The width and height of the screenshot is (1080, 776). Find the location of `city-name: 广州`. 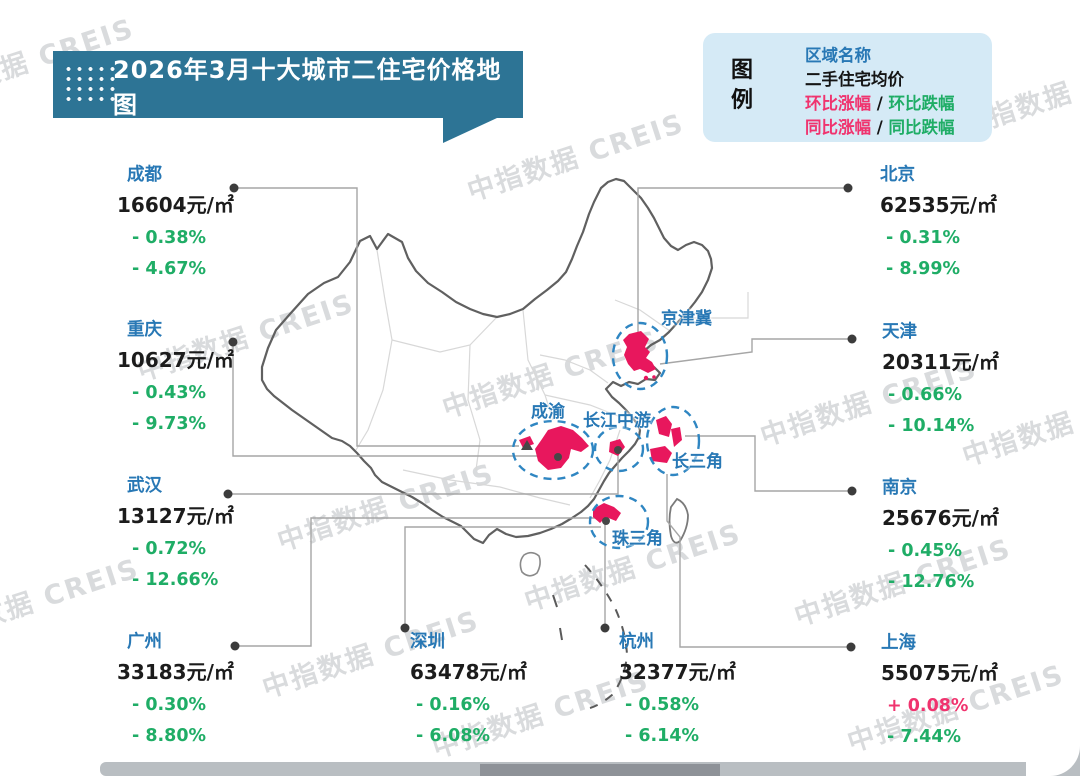

city-name: 广州 is located at coordinates (144, 642).